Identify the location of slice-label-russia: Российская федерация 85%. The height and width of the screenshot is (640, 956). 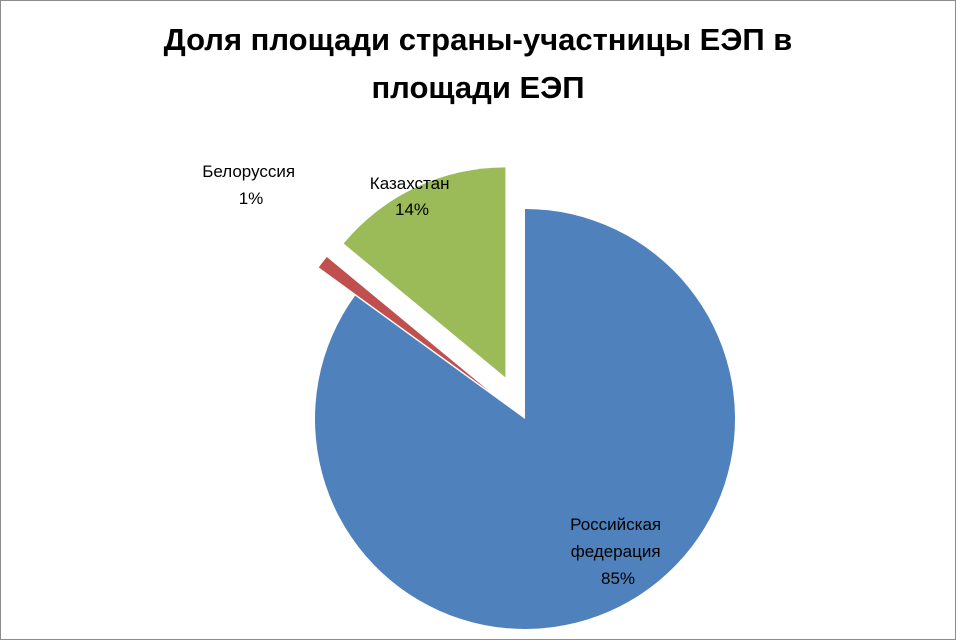
(618, 551).